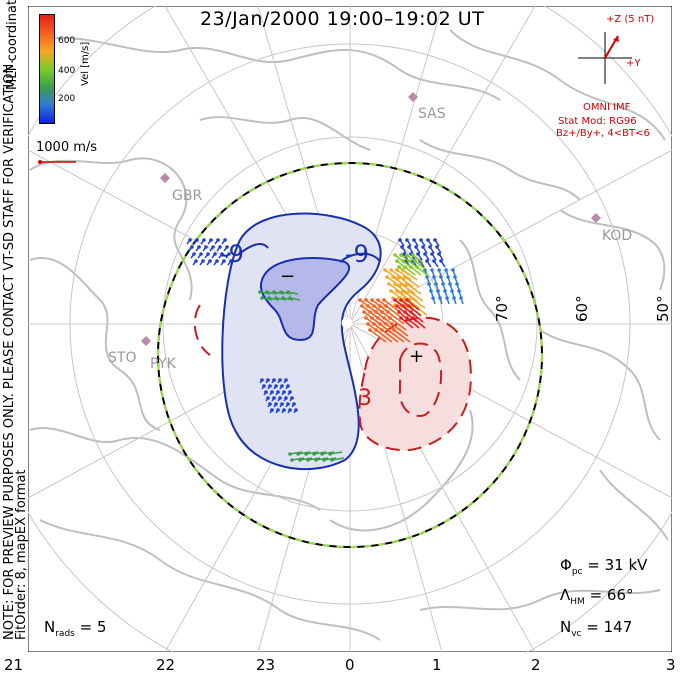  Describe the element at coordinates (350, 665) in the screenshot. I see `mlt-label-0: 0` at that location.